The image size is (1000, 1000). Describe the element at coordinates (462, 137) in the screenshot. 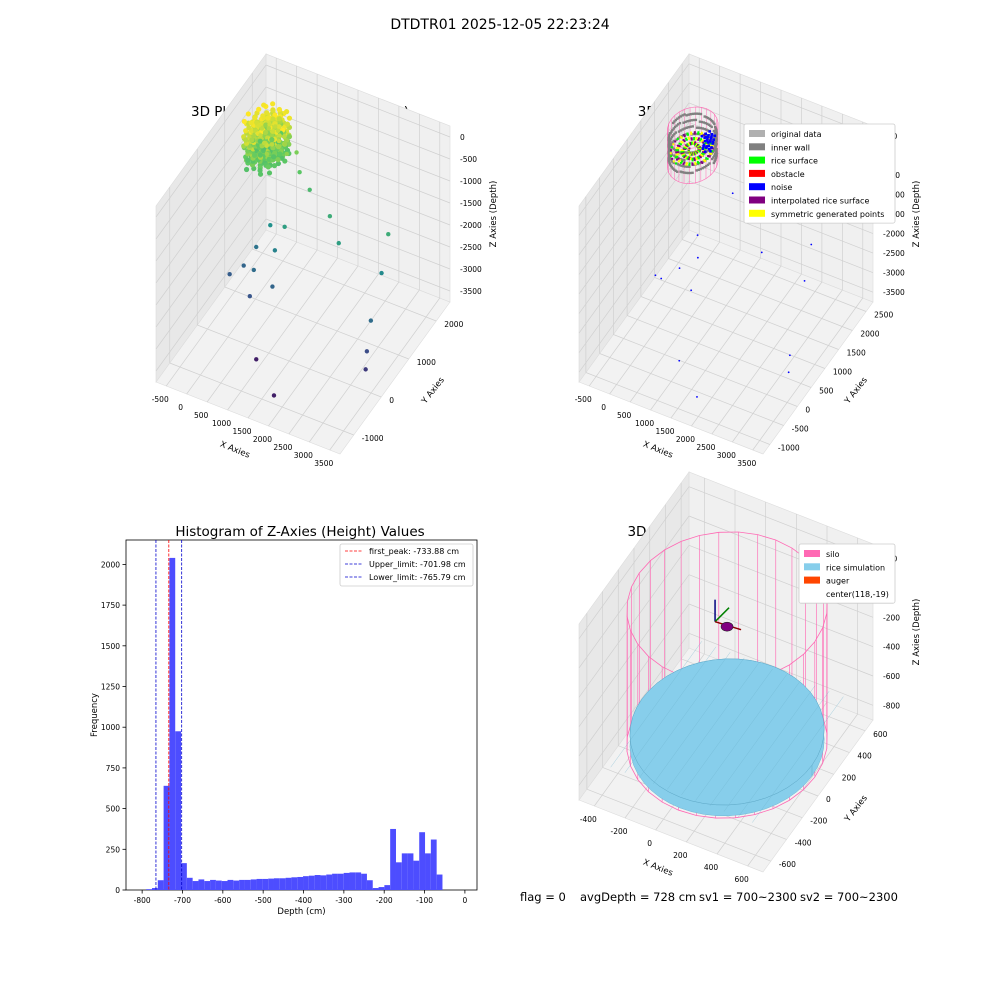

I see `raw-z-tick-label: 0` at that location.